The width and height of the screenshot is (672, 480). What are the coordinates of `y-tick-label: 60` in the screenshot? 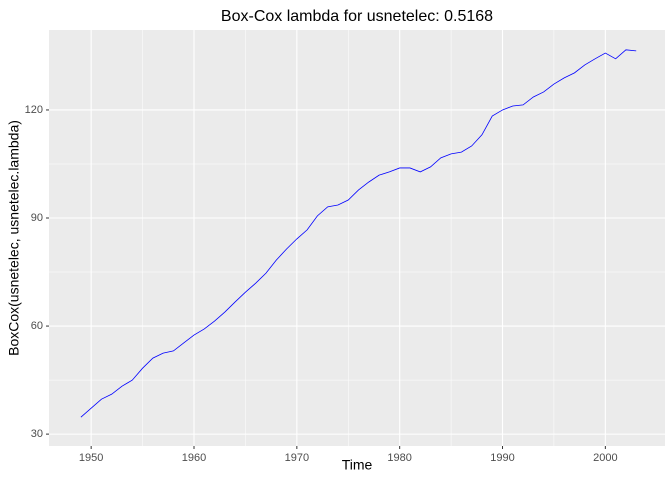 It's located at (37, 326).